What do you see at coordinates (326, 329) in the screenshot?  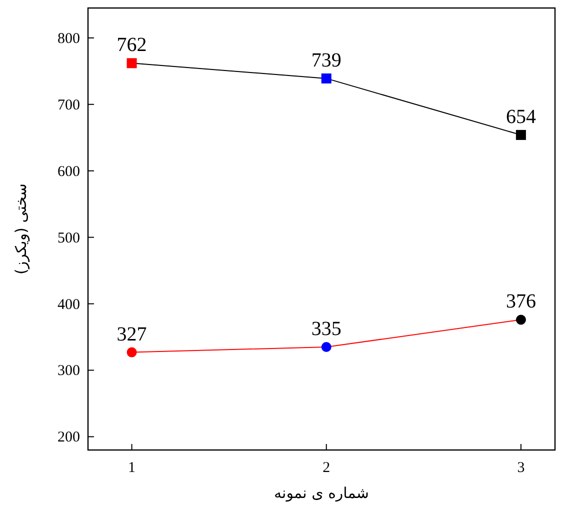 I see `data-label: 335` at bounding box center [326, 329].